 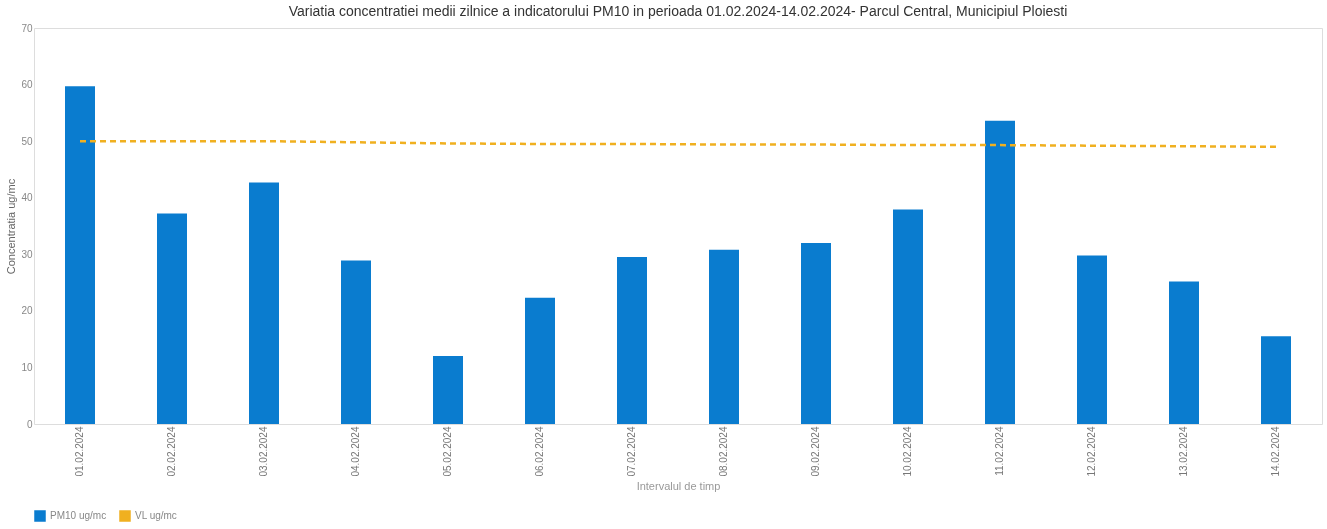 What do you see at coordinates (27, 254) in the screenshot?
I see `y-tick-label: 30` at bounding box center [27, 254].